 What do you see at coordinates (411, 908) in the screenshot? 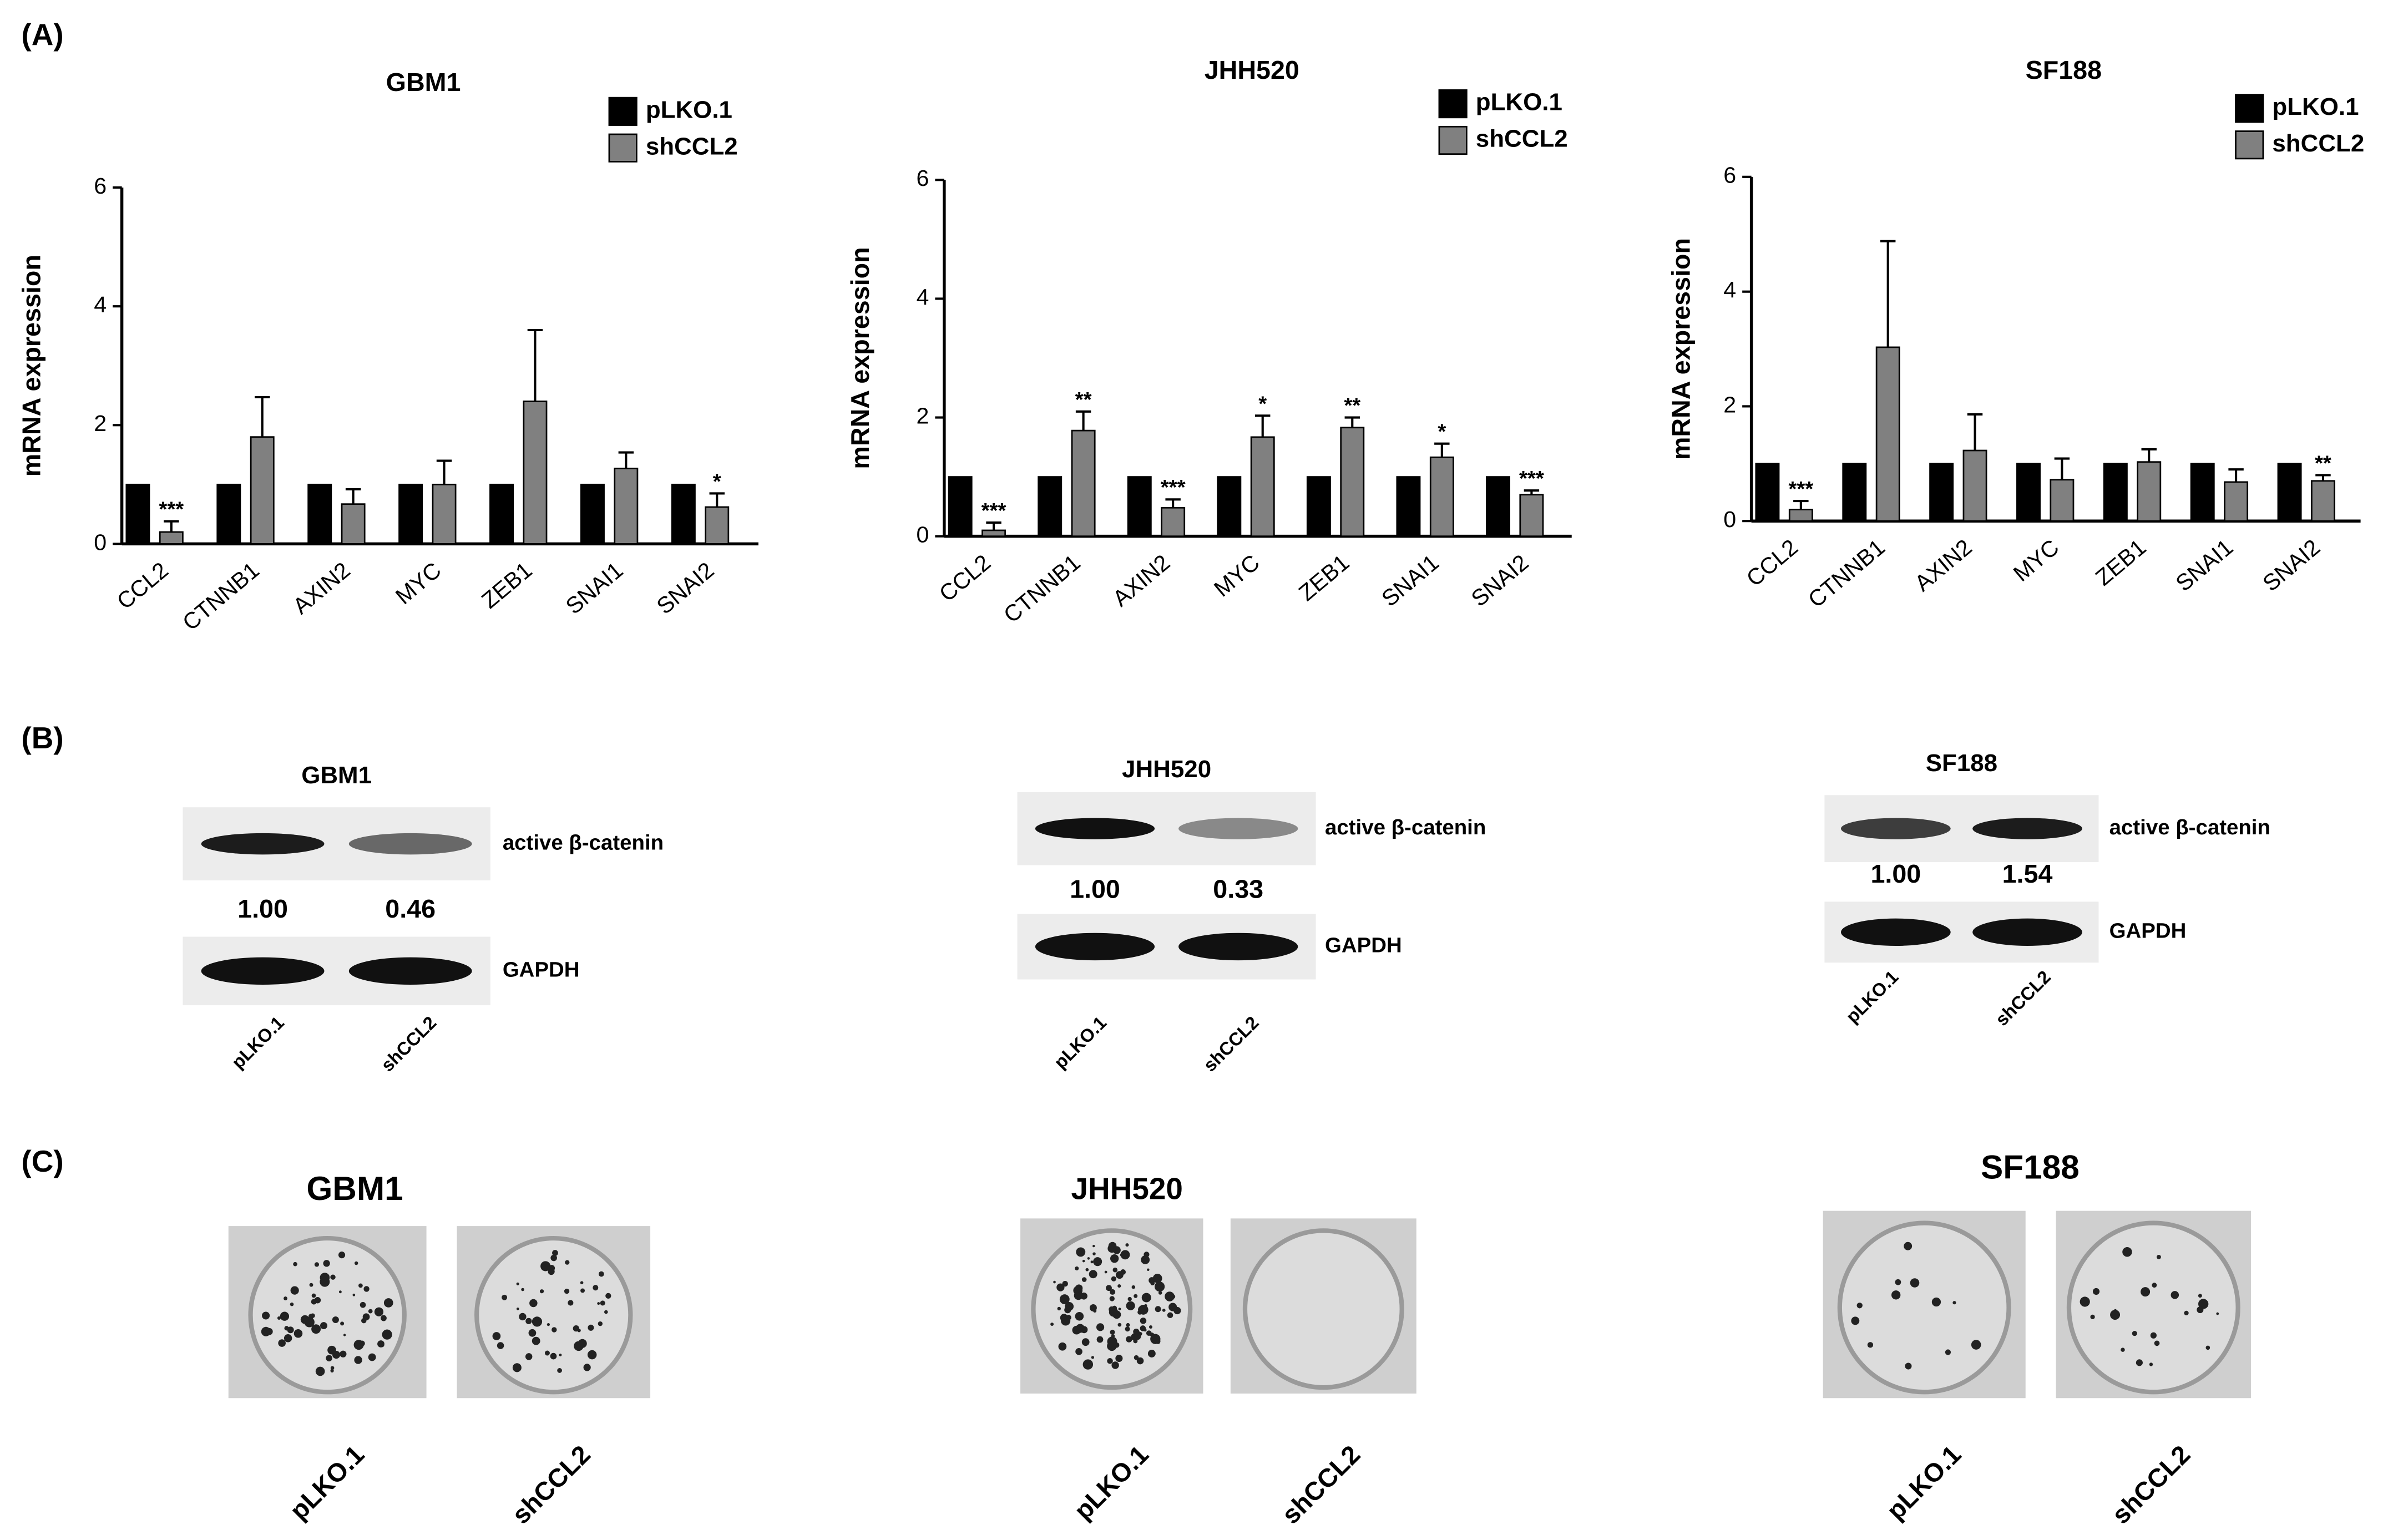
I see `band-quantity: 0.46` at bounding box center [411, 908].